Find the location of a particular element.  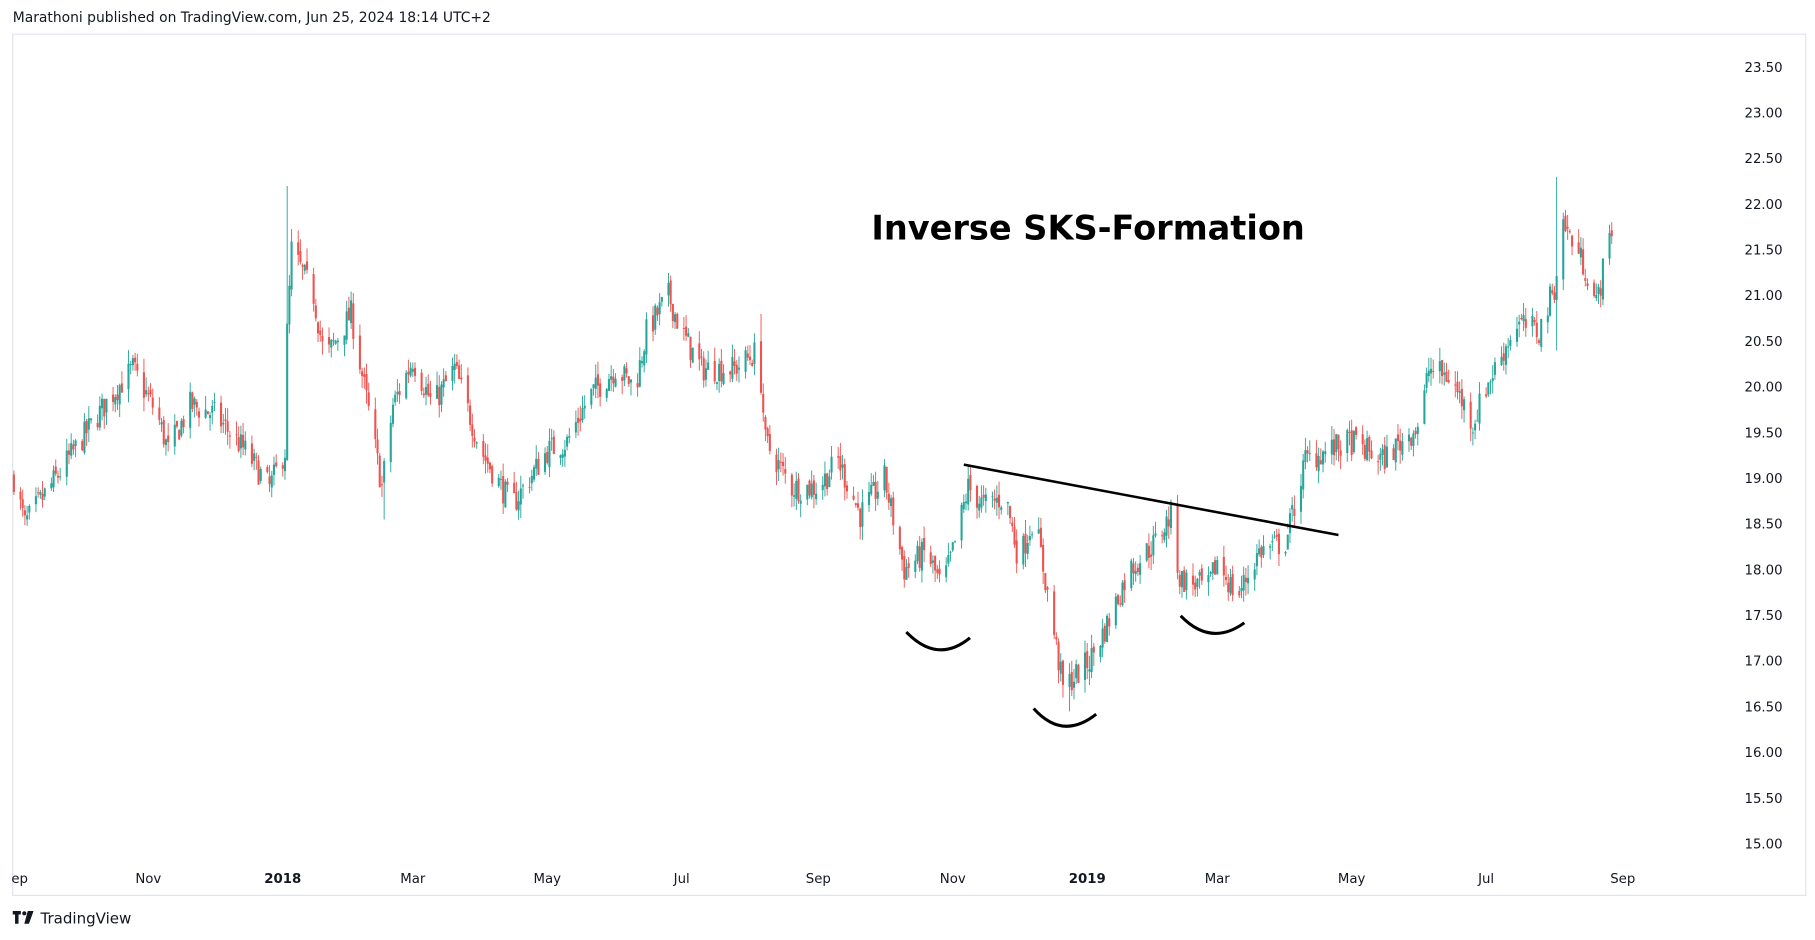

left-shoulder-arc is located at coordinates (938, 641).